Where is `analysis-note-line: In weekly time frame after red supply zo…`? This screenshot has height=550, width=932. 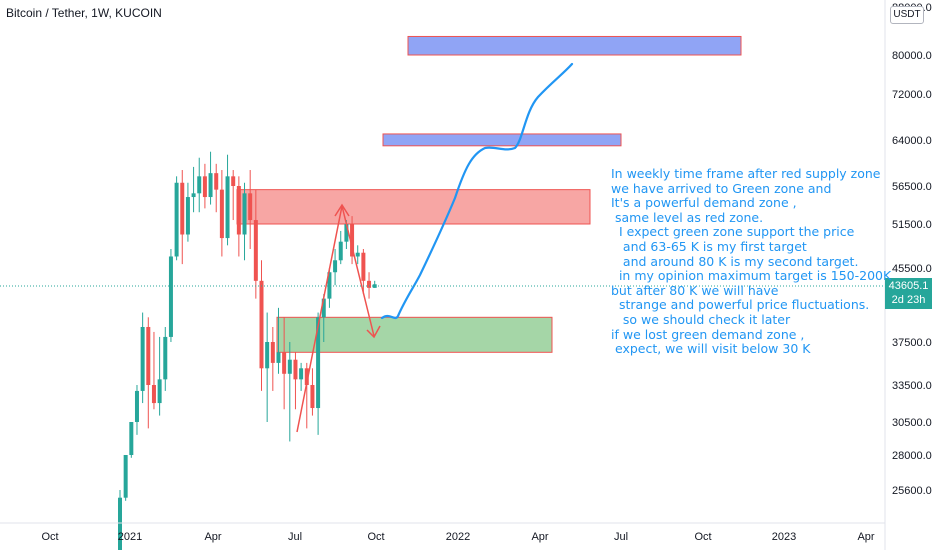
analysis-note-line: In weekly time frame after red supply zo… is located at coordinates (746, 173).